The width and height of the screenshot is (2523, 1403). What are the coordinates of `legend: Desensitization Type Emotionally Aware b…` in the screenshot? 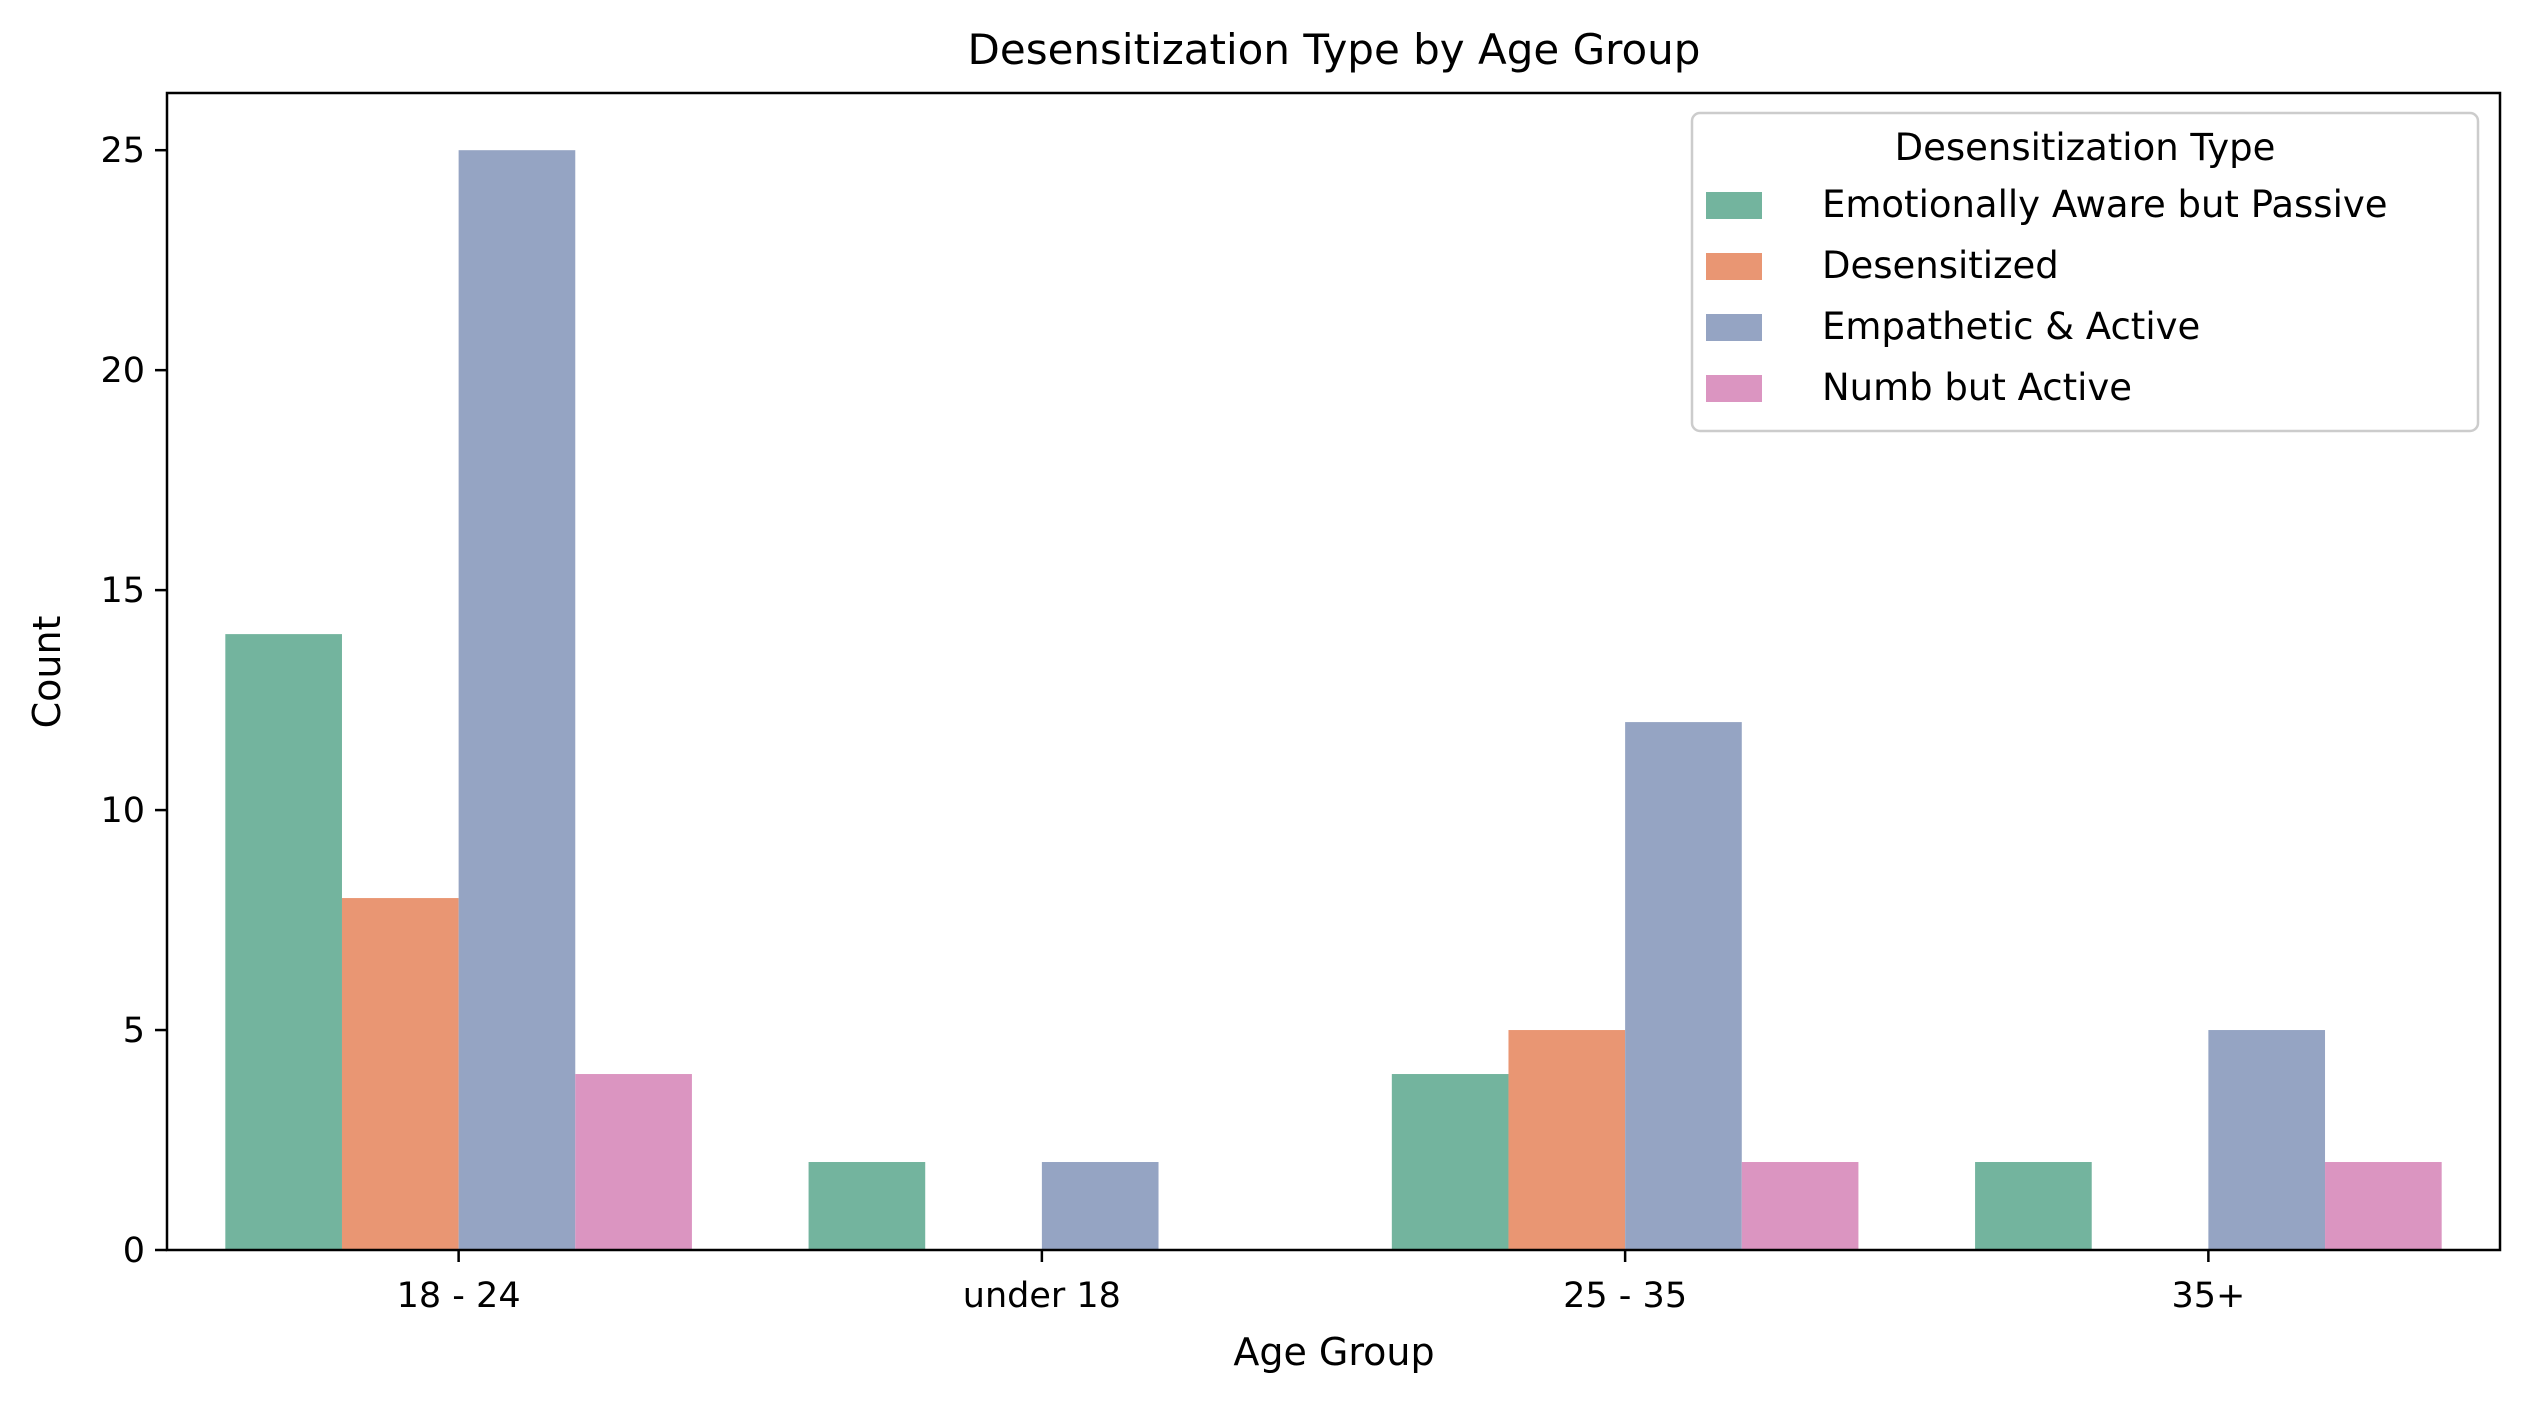 It's located at (2085, 272).